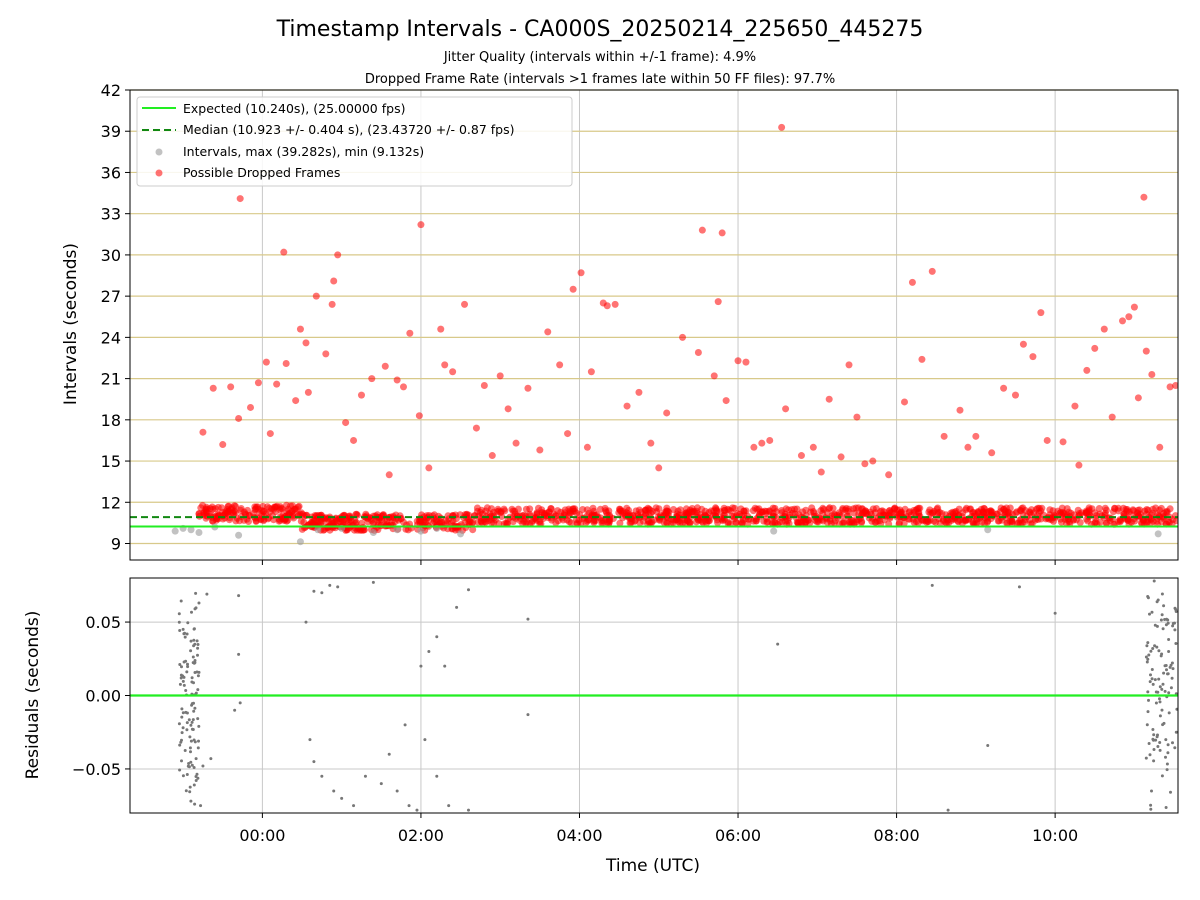 Image resolution: width=1200 pixels, height=900 pixels. I want to click on top-ytick-label-11: 42, so click(111, 90).